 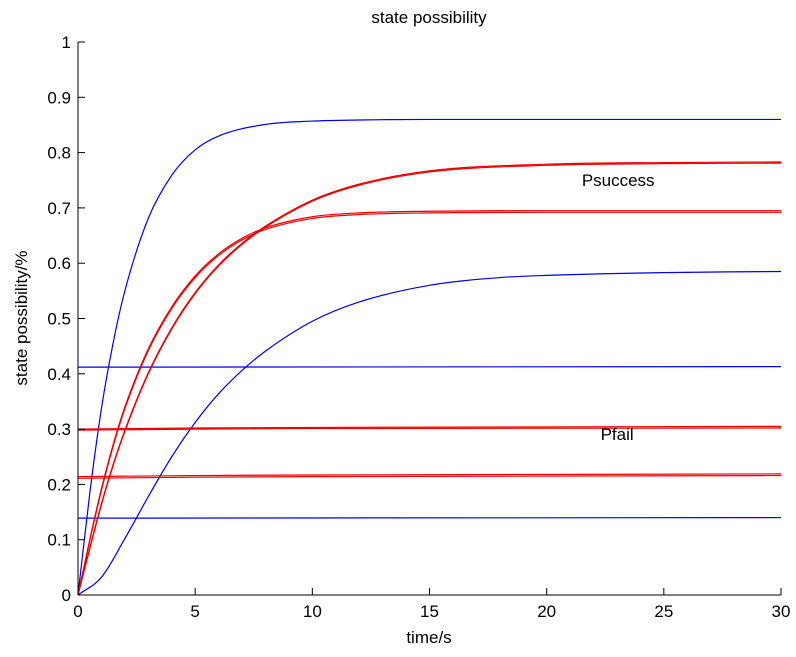 I want to click on y-tick-label: 0.2, so click(x=59, y=484).